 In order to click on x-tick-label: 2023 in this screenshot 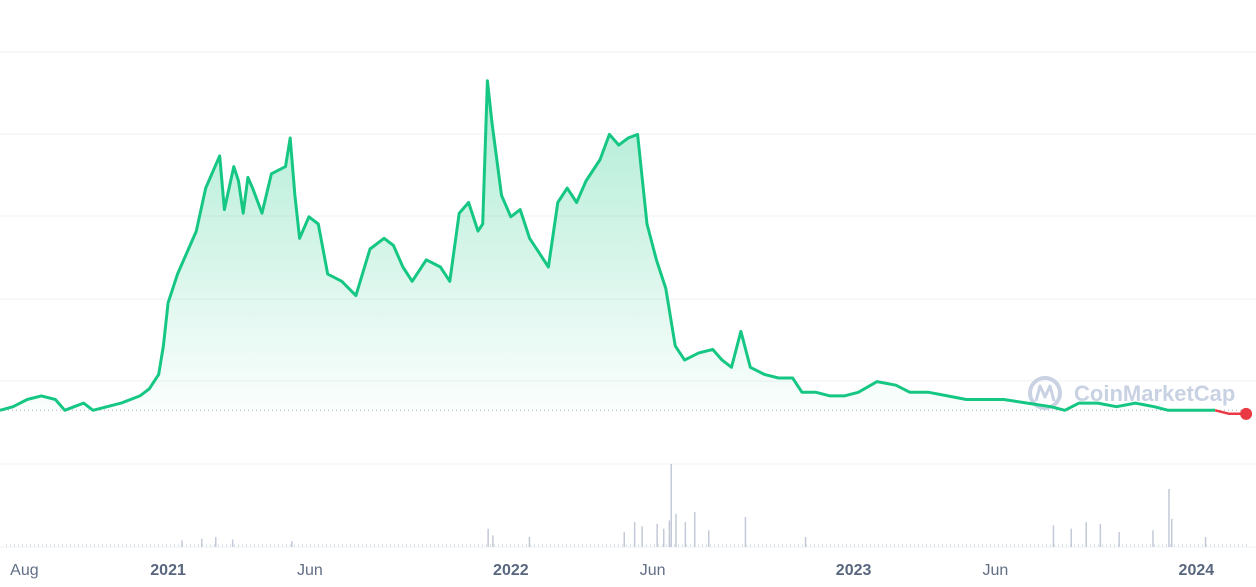, I will do `click(854, 570)`.